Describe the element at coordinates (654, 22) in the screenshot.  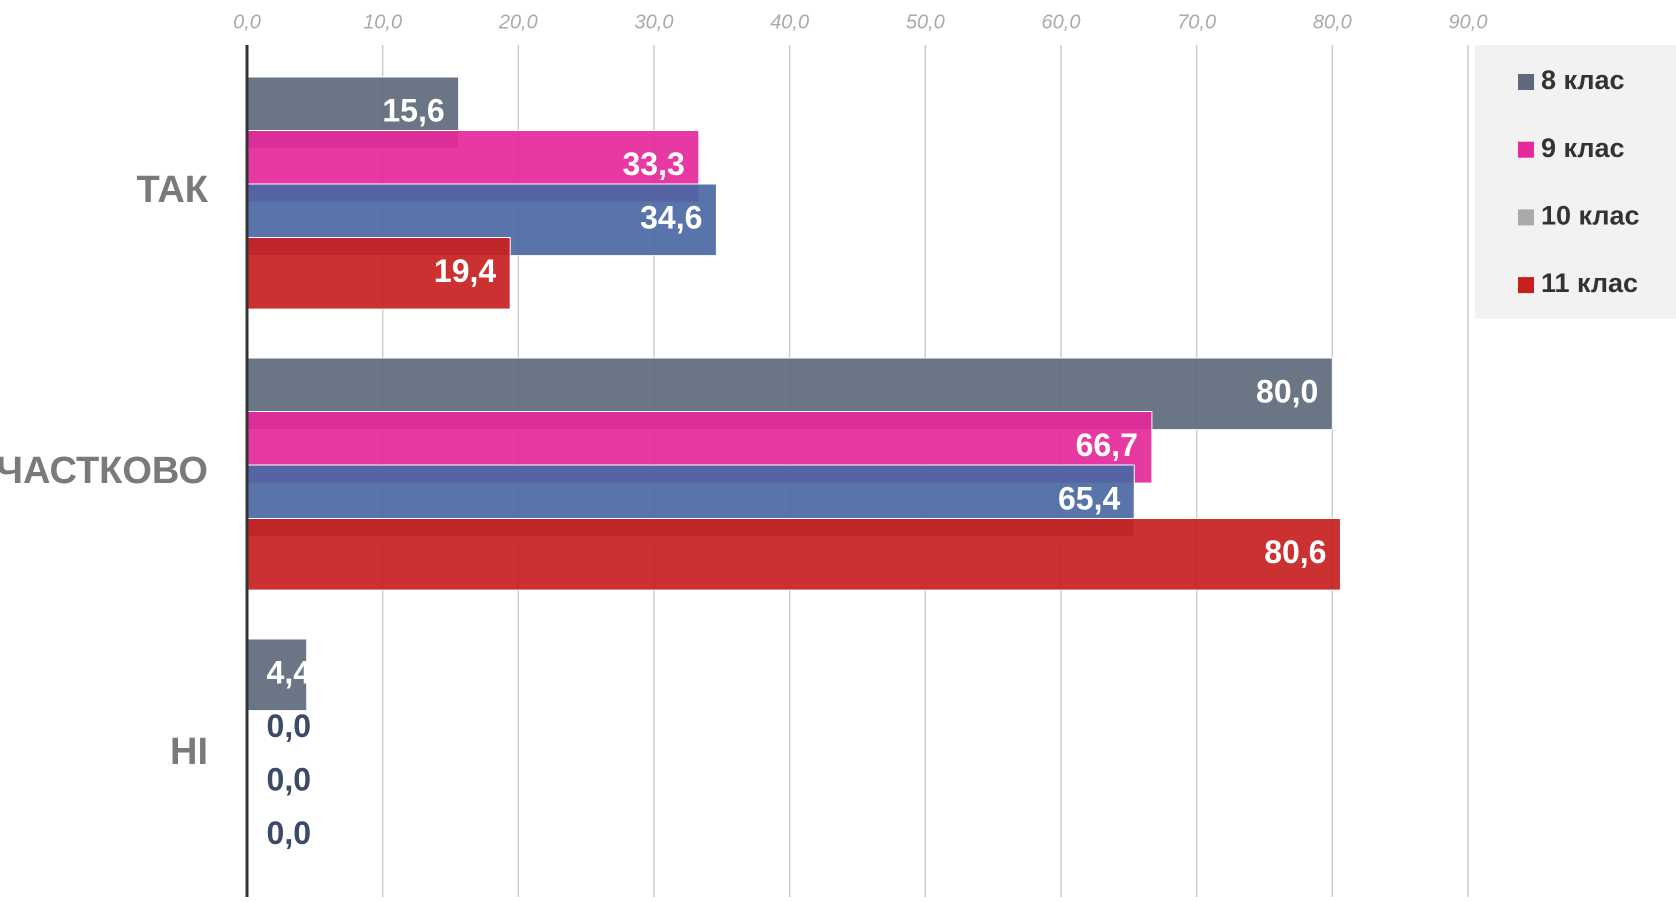
I see `x-tick-label: 30,0` at that location.